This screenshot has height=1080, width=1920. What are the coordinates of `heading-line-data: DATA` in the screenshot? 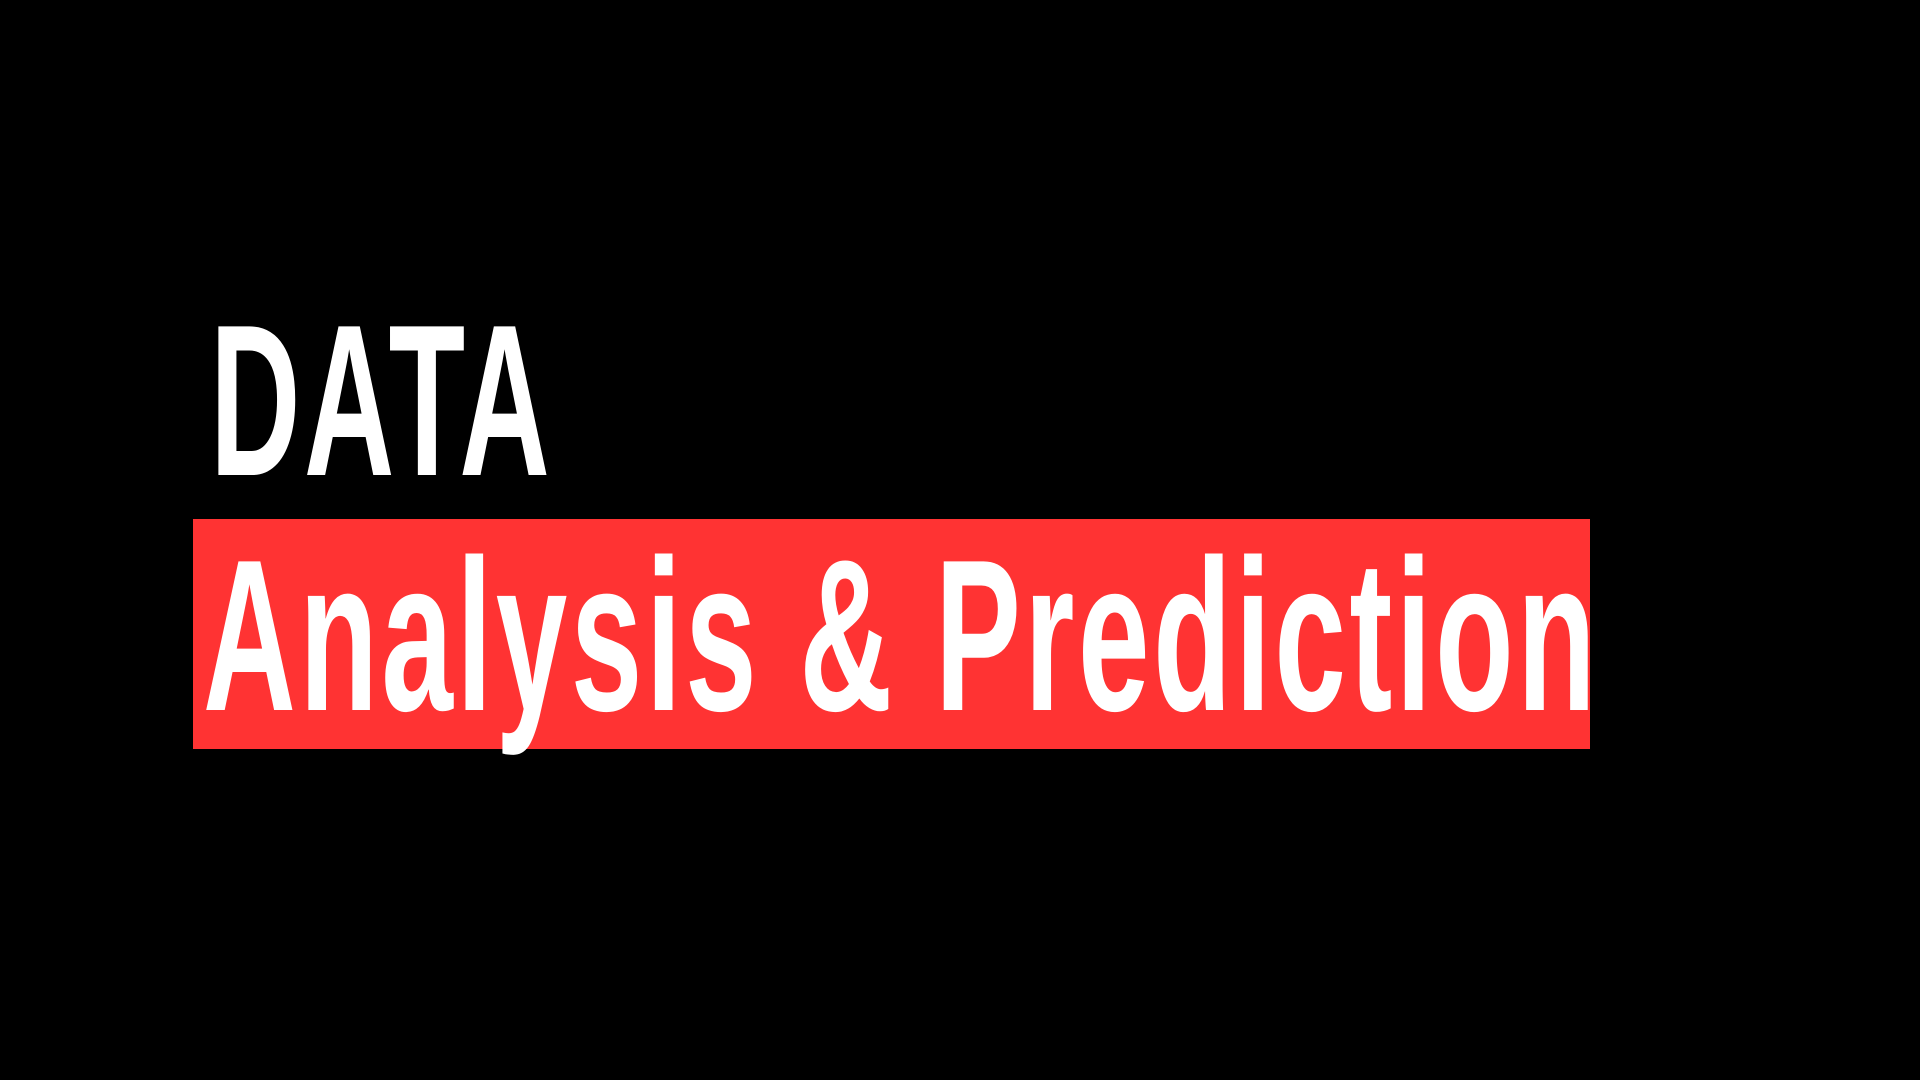 It's located at (382, 400).